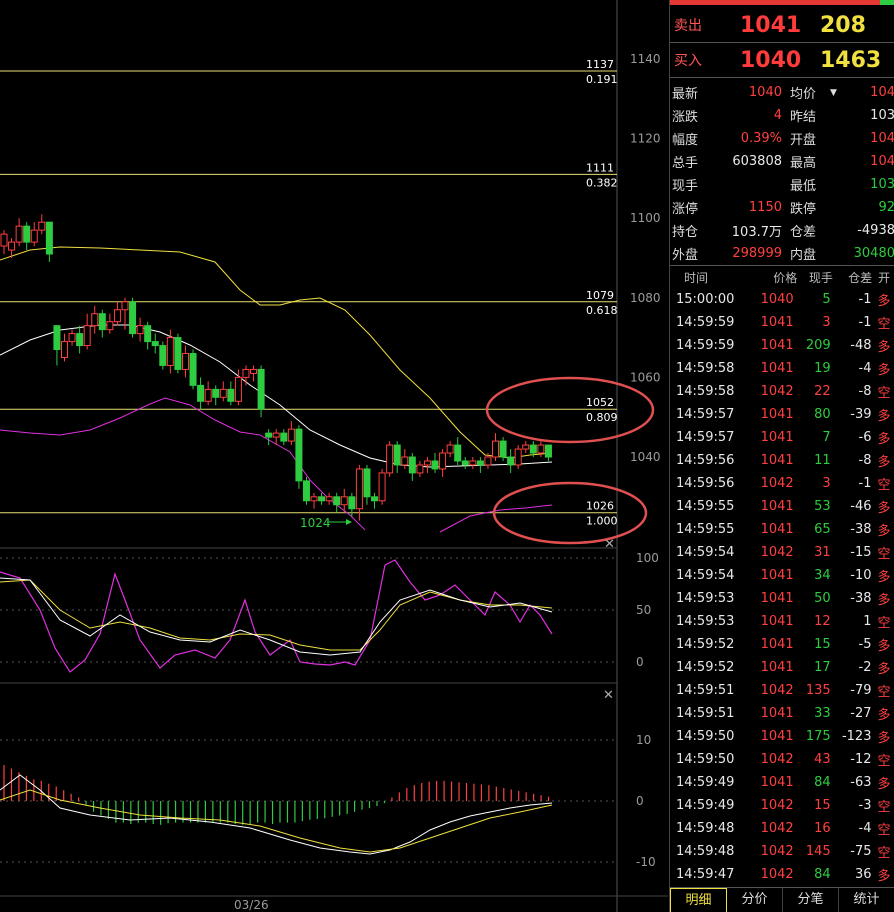 This screenshot has width=894, height=912. Describe the element at coordinates (782, 575) in the screenshot. I see `trade-row: 14:59:54 1041 34 -10 多` at that location.